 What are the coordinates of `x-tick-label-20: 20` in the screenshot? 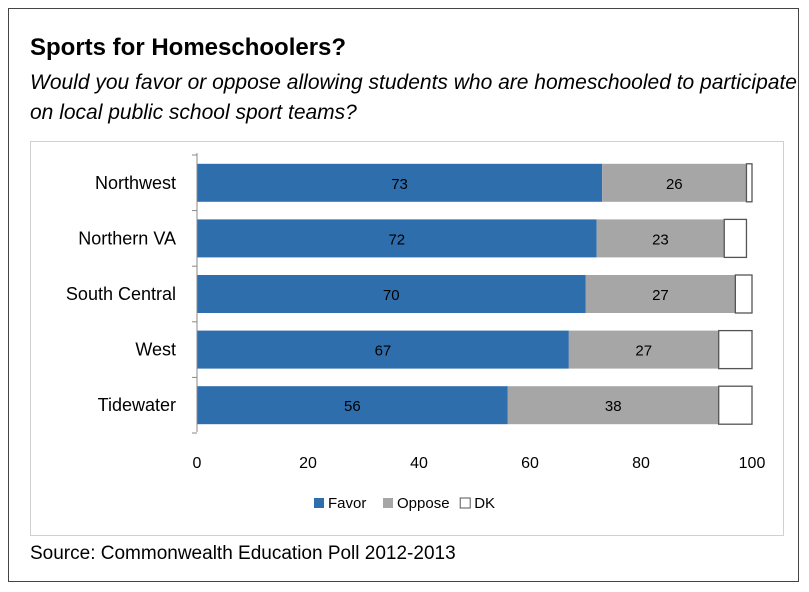 It's located at (308, 463).